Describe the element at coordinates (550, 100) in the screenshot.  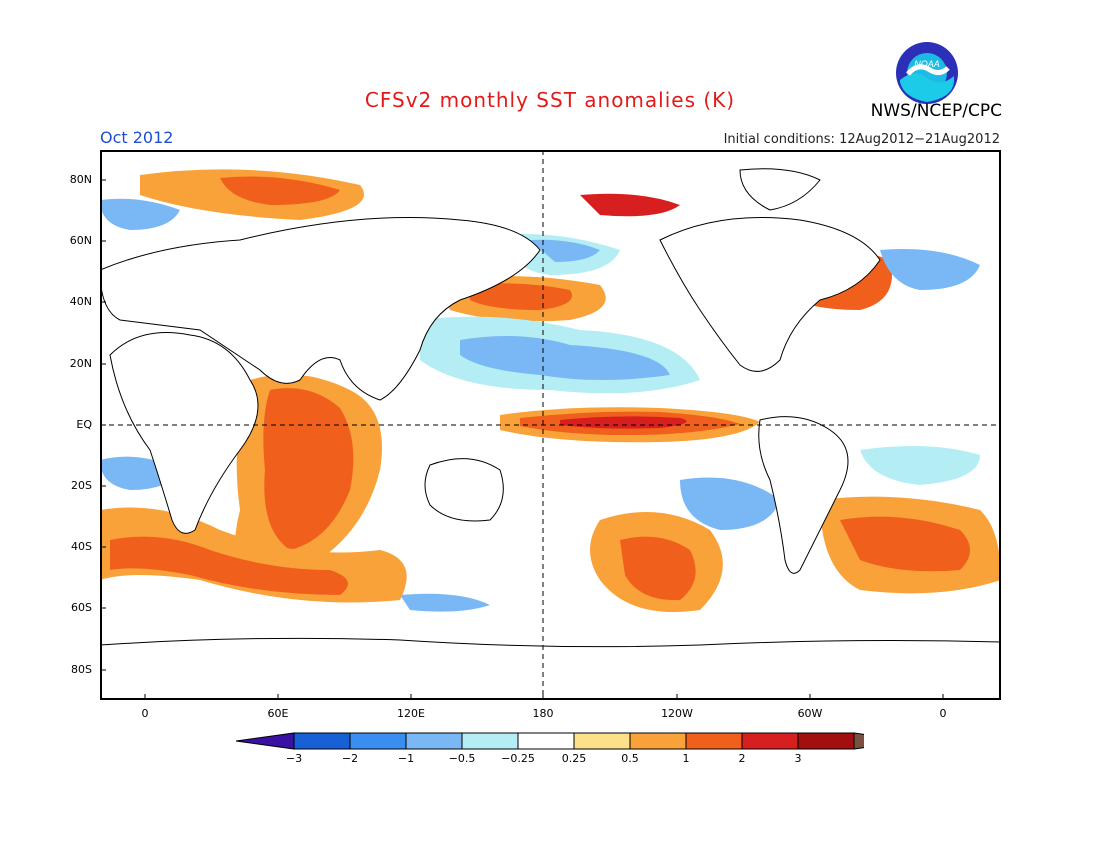
I see `chart-title: CFSv2 monthly SST anomalies (K)` at that location.